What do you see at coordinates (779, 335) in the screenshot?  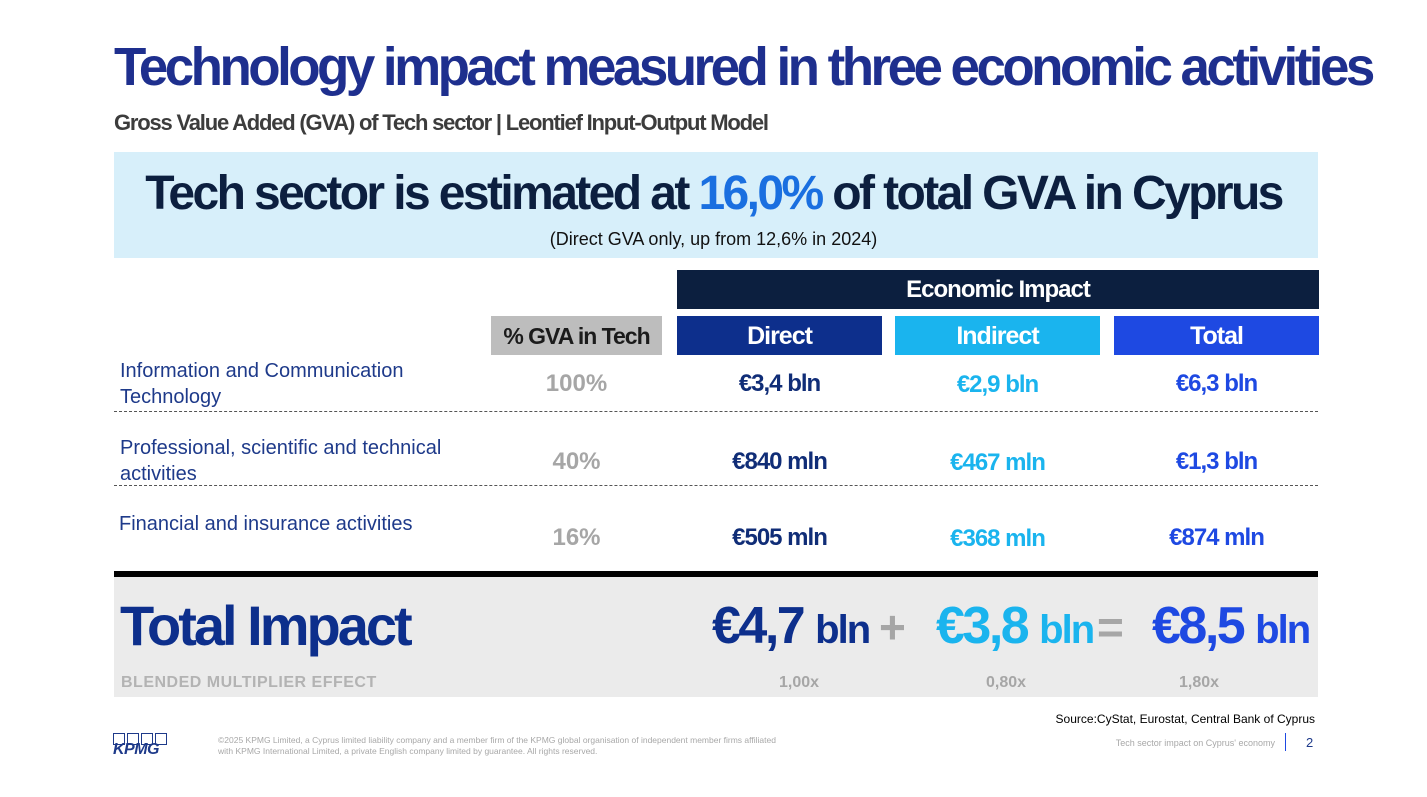 I see `column-header-direct: Direct` at bounding box center [779, 335].